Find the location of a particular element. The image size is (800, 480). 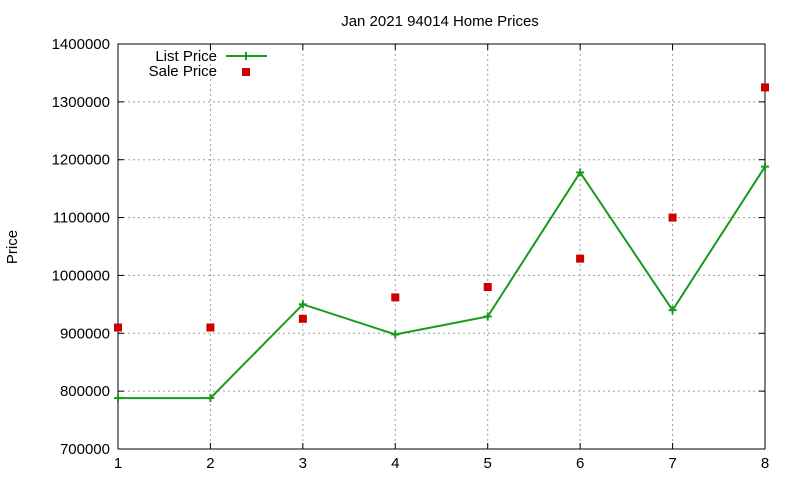

x-tick-label: 3 is located at coordinates (303, 463).